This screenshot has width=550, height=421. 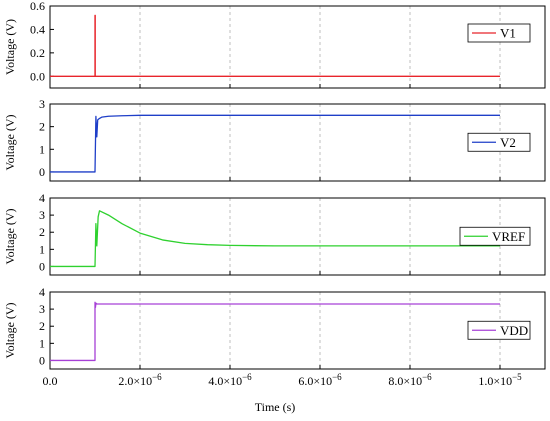 What do you see at coordinates (275, 239) in the screenshot?
I see `series-line-vref` at bounding box center [275, 239].